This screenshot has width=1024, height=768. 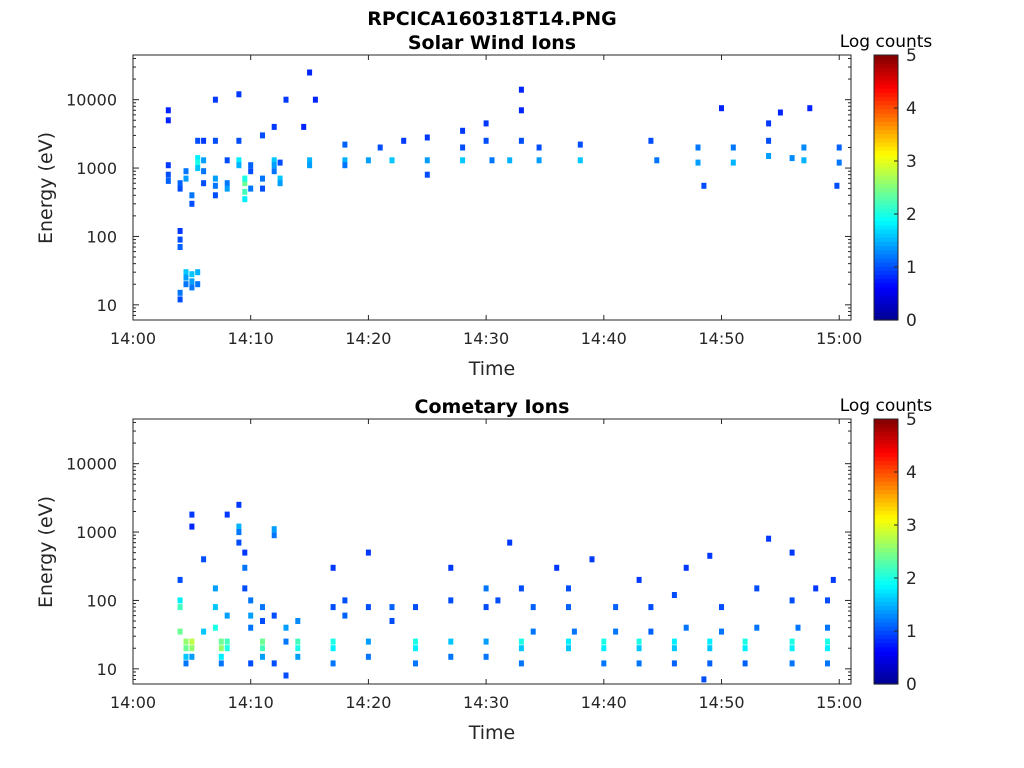 I want to click on x-tick-label: 15:00, so click(x=839, y=702).